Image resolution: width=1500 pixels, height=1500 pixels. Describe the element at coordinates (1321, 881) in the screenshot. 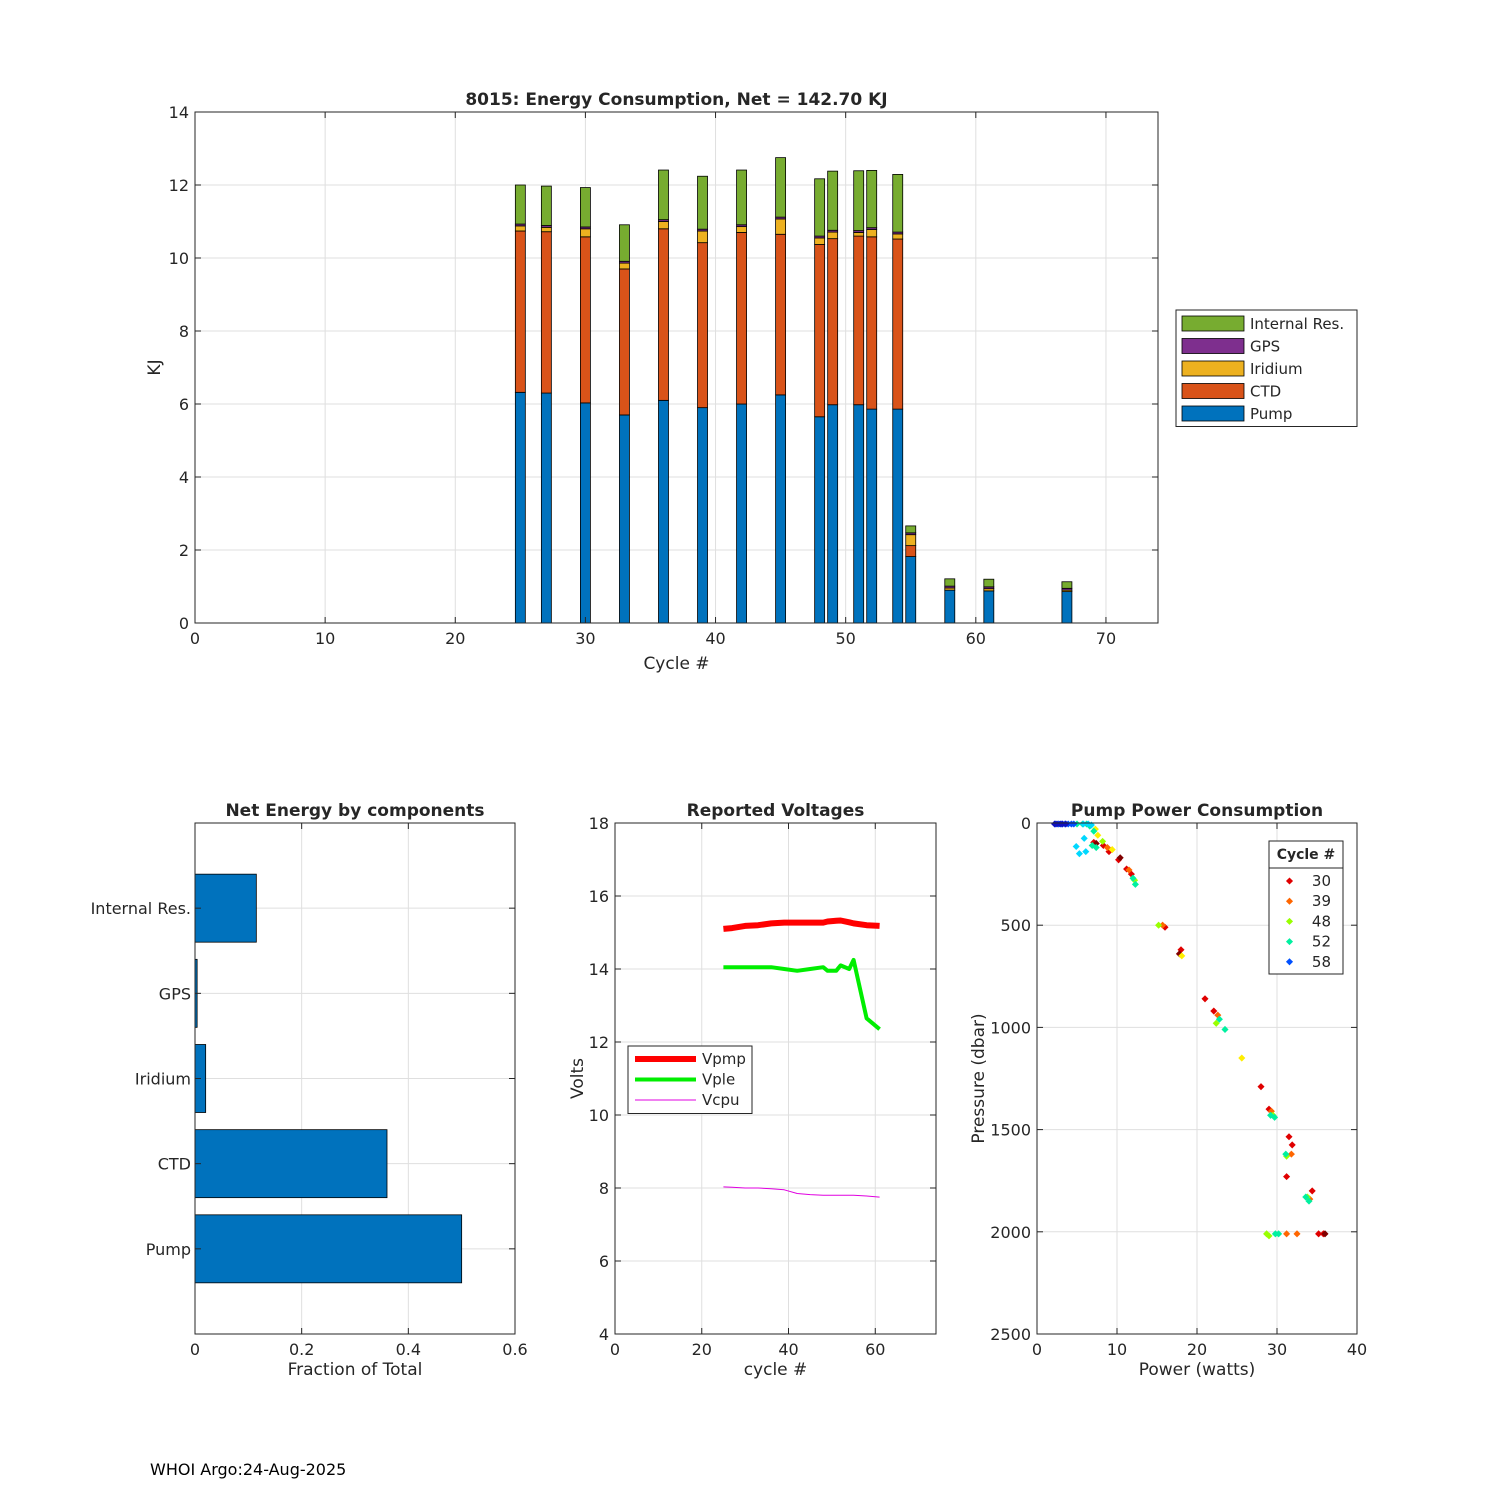

I see `legend-label: 30` at that location.